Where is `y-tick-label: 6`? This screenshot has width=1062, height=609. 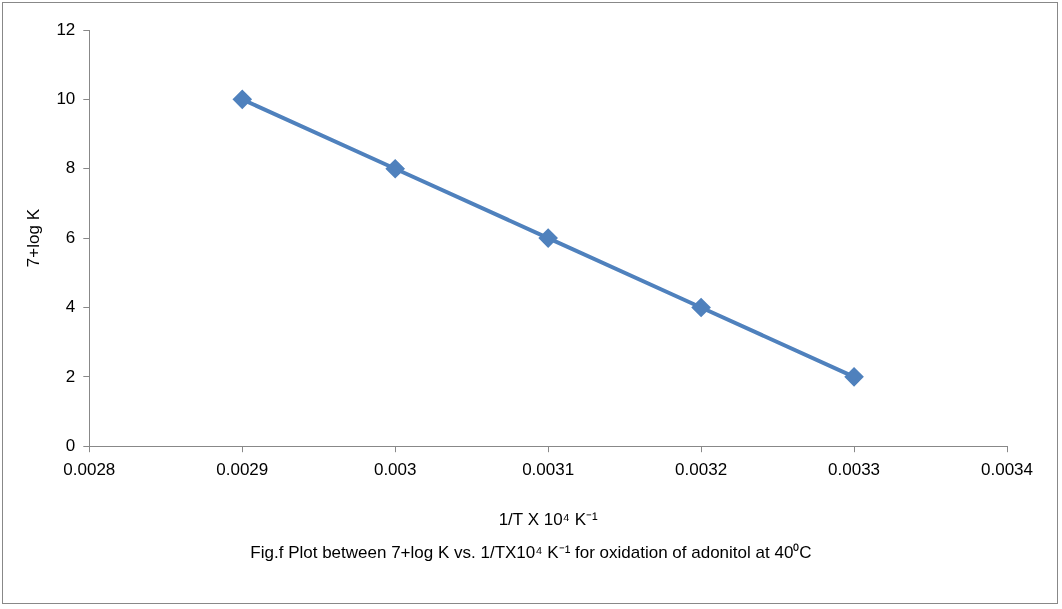
y-tick-label: 6 is located at coordinates (70, 237).